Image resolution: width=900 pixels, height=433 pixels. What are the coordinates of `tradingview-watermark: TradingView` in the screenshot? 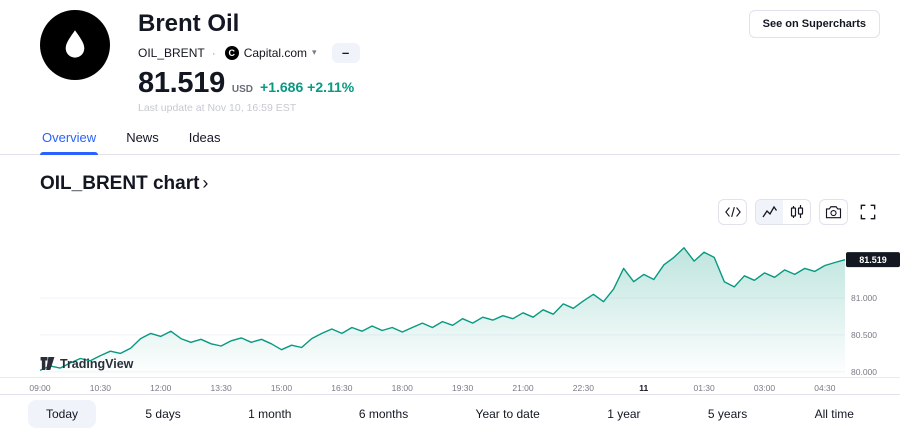 It's located at (86, 364).